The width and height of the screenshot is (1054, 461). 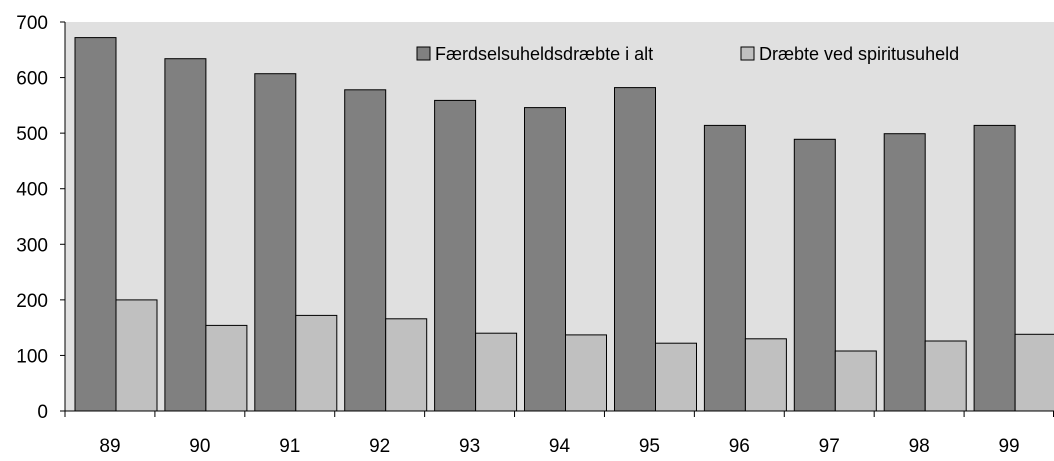 I want to click on y-tick-label: 100, so click(x=32, y=356).